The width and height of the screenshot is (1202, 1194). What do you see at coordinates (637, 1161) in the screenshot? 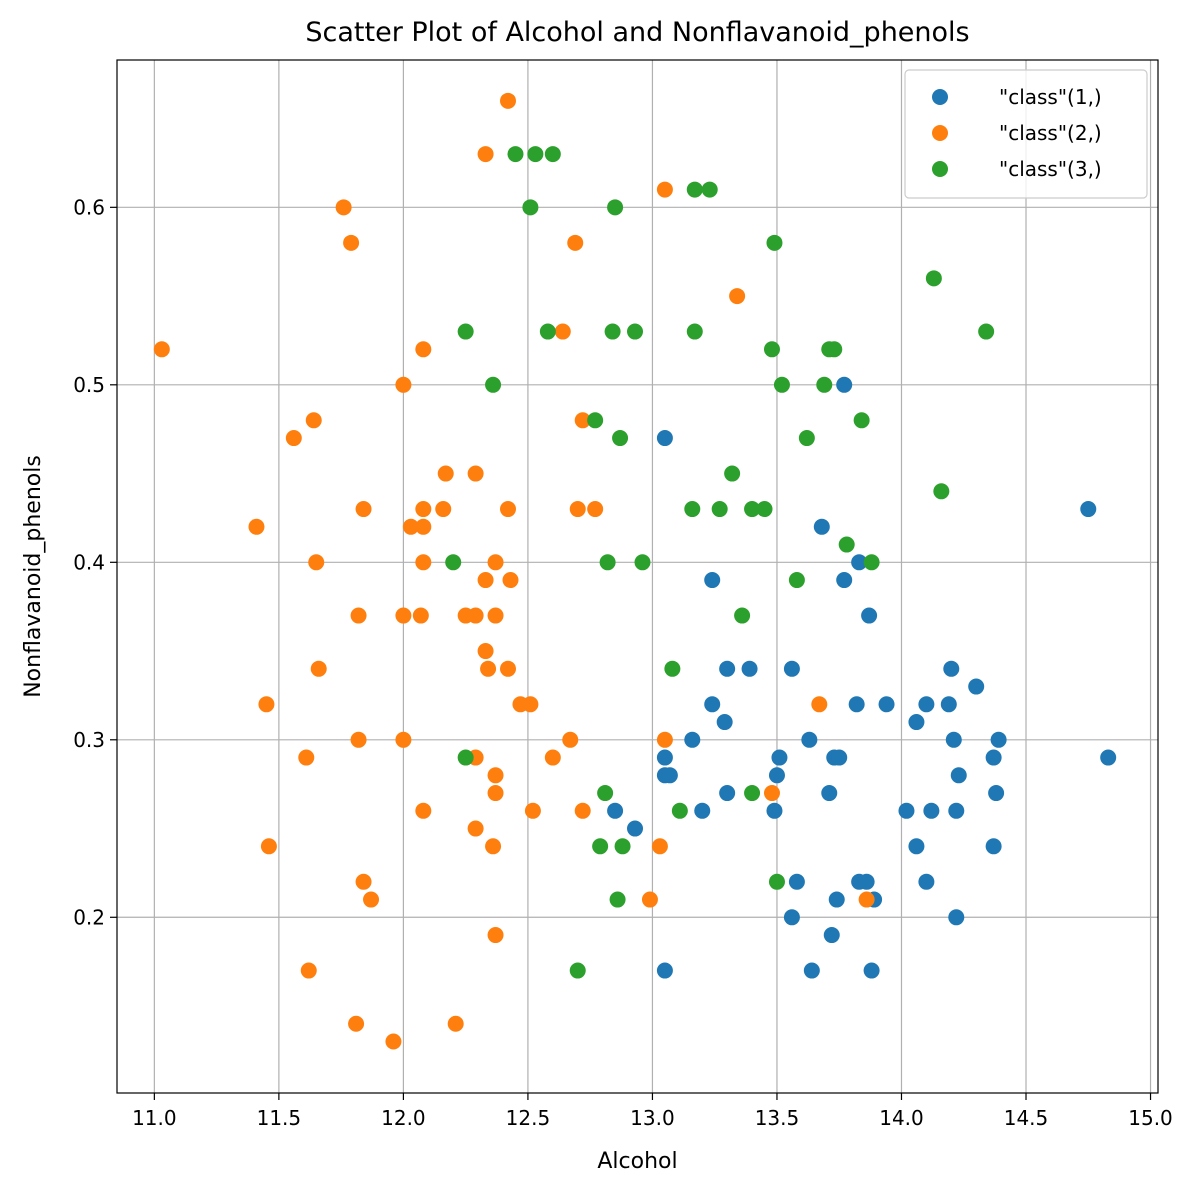
I see `x-axis-label: Alcohol` at bounding box center [637, 1161].